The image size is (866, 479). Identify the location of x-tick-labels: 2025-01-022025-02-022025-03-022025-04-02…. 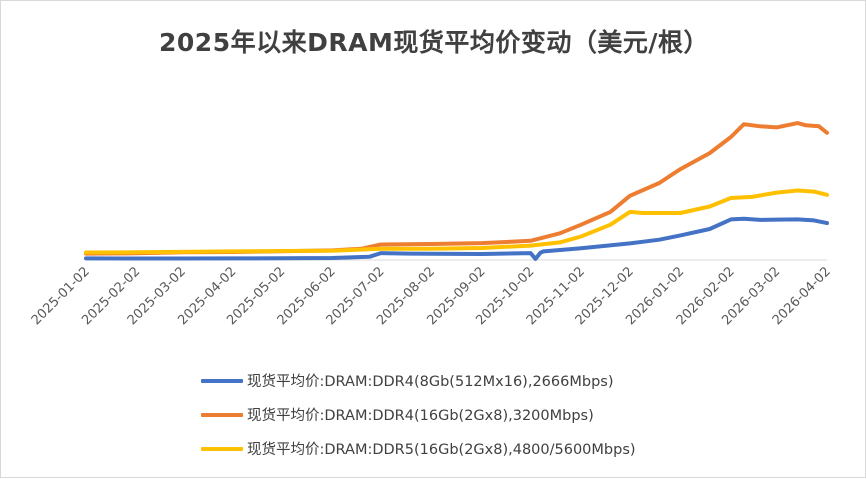
(431, 296).